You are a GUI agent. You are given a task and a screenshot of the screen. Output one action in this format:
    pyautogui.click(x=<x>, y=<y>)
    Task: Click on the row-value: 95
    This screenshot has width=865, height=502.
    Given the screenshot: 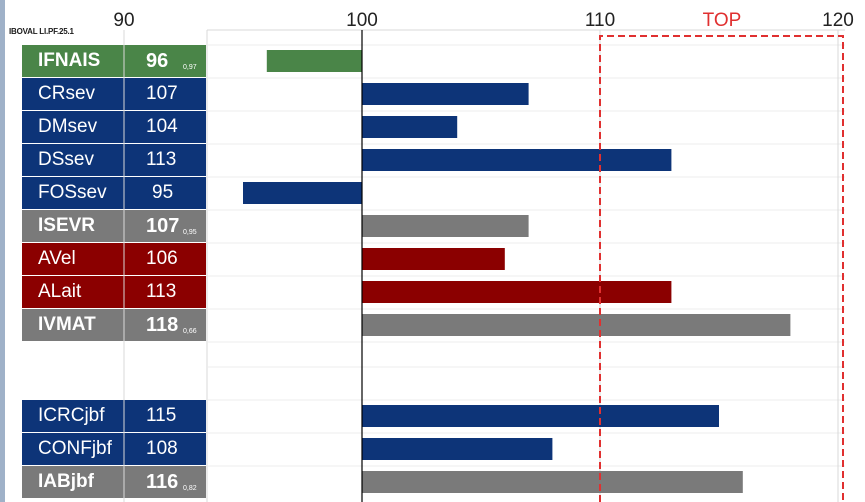 What is the action you would take?
    pyautogui.click(x=163, y=192)
    